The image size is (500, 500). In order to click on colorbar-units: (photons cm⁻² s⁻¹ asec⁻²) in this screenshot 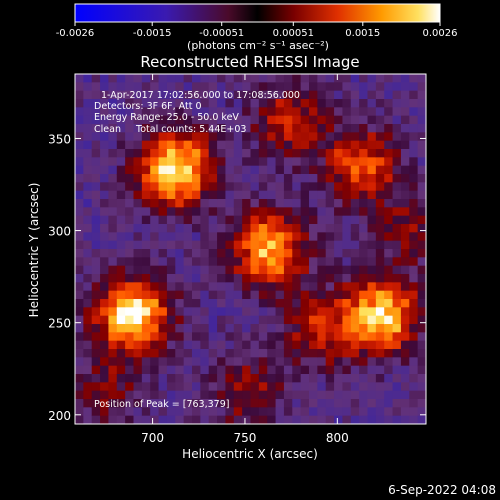, I will do `click(258, 45)`.